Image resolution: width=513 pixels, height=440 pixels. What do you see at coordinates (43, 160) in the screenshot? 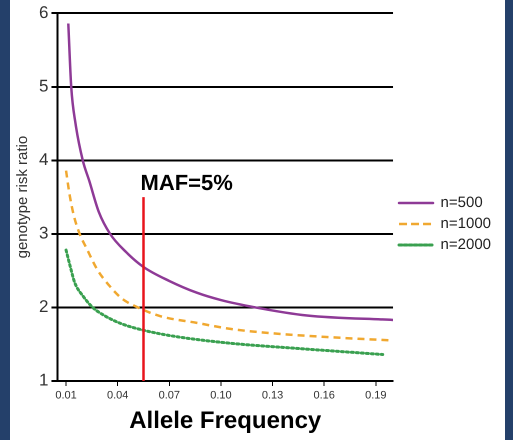
I see `y-tick-label: 4` at bounding box center [43, 160].